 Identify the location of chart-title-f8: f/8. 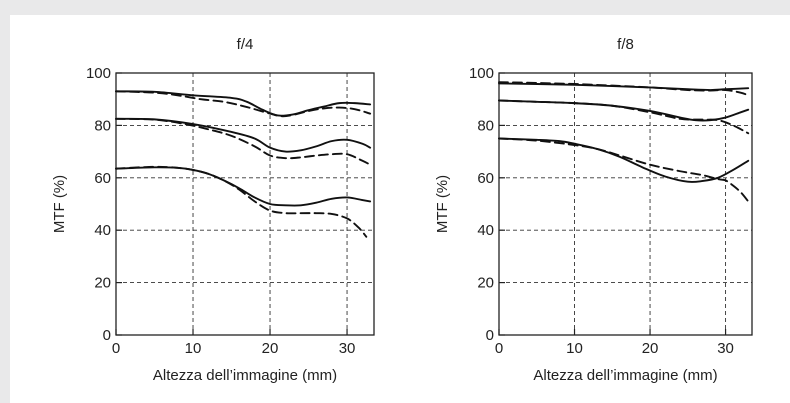
(625, 44).